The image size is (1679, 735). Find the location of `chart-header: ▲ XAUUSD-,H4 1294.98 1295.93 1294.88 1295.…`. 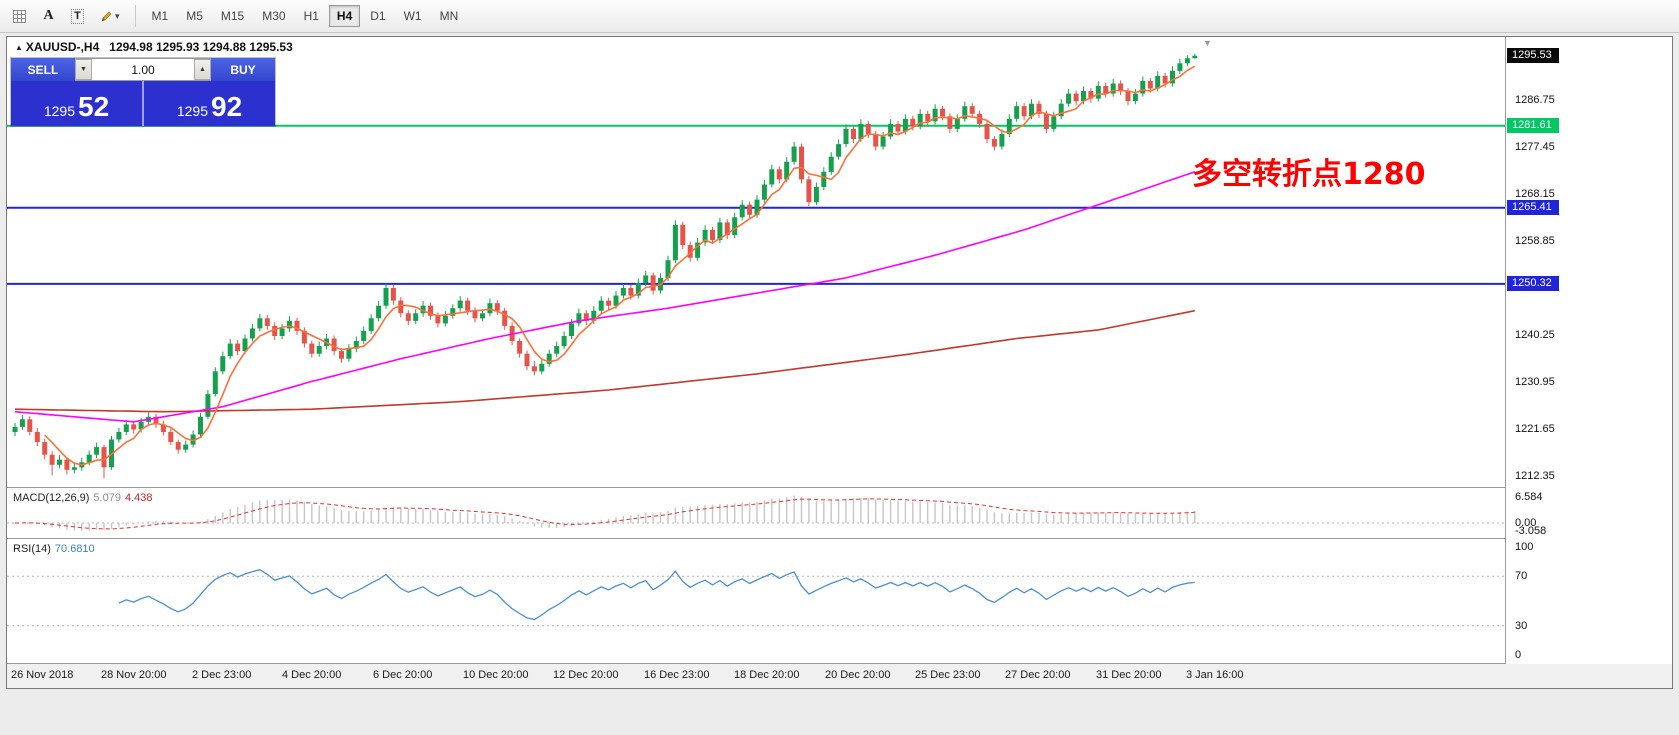

chart-header: ▲ XAUUSD-,H4 1294.98 1295.93 1294.88 1295.… is located at coordinates (154, 47).